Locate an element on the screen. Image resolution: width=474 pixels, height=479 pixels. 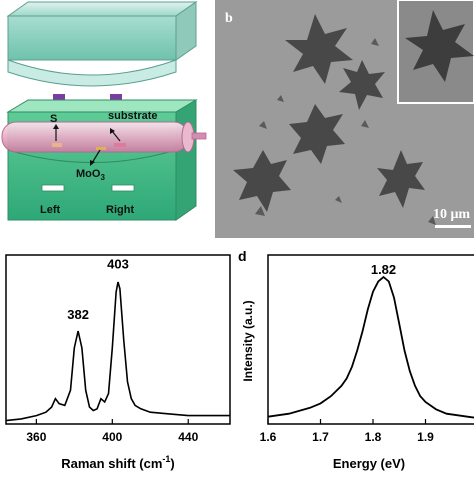
substrate-boat is located at coordinates (120, 145).